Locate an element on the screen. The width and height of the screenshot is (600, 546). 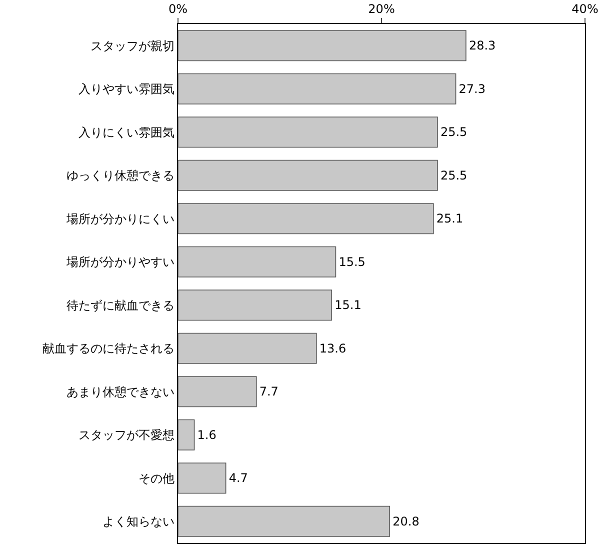
x-tick-label: 20% is located at coordinates (381, 9).